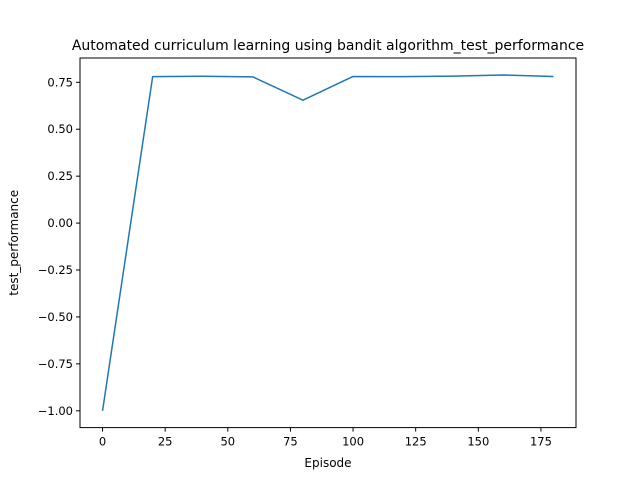 This screenshot has height=480, width=640. Describe the element at coordinates (165, 442) in the screenshot. I see `x-tick-label: 25` at that location.